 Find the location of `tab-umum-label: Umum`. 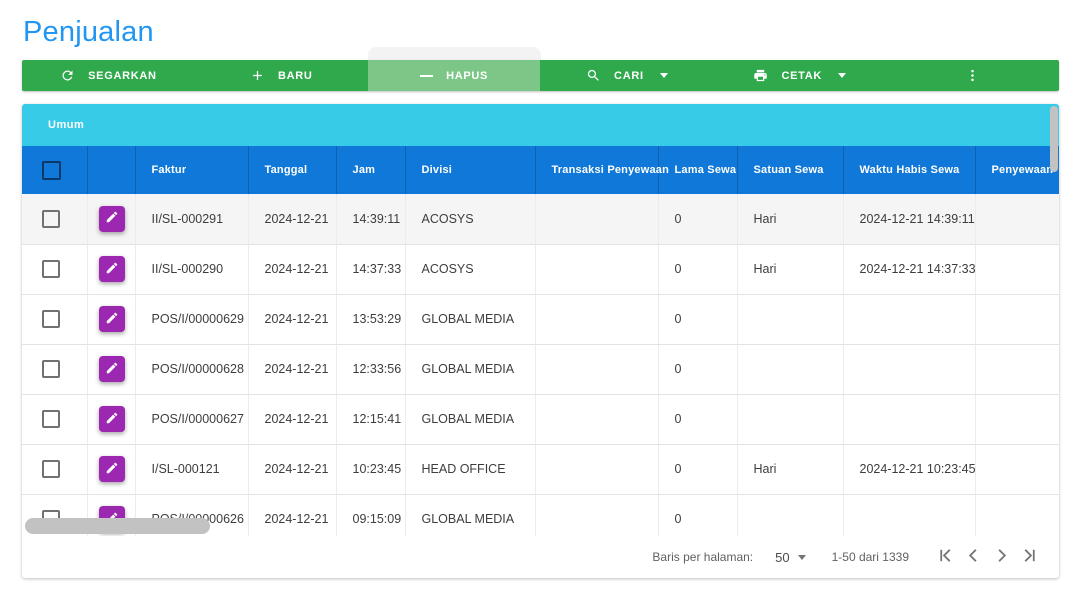

tab-umum-label: Umum is located at coordinates (66, 125).